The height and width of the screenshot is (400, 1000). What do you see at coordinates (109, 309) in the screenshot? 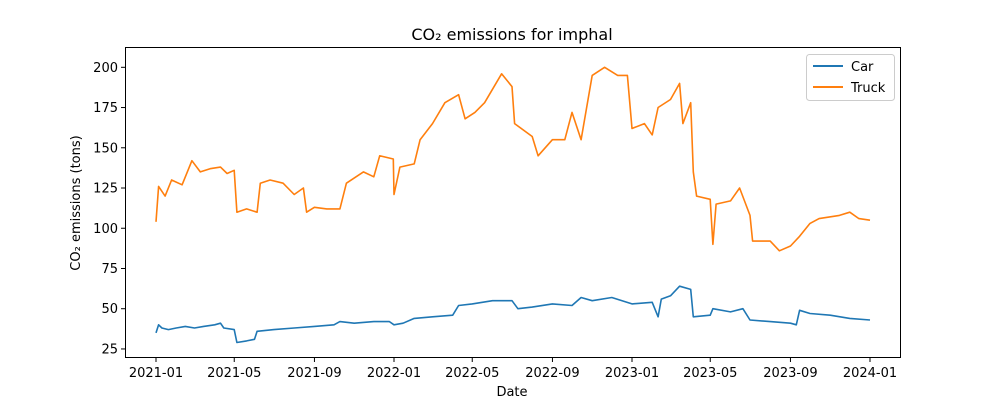
I see `y-tick-label: 50` at bounding box center [109, 309].